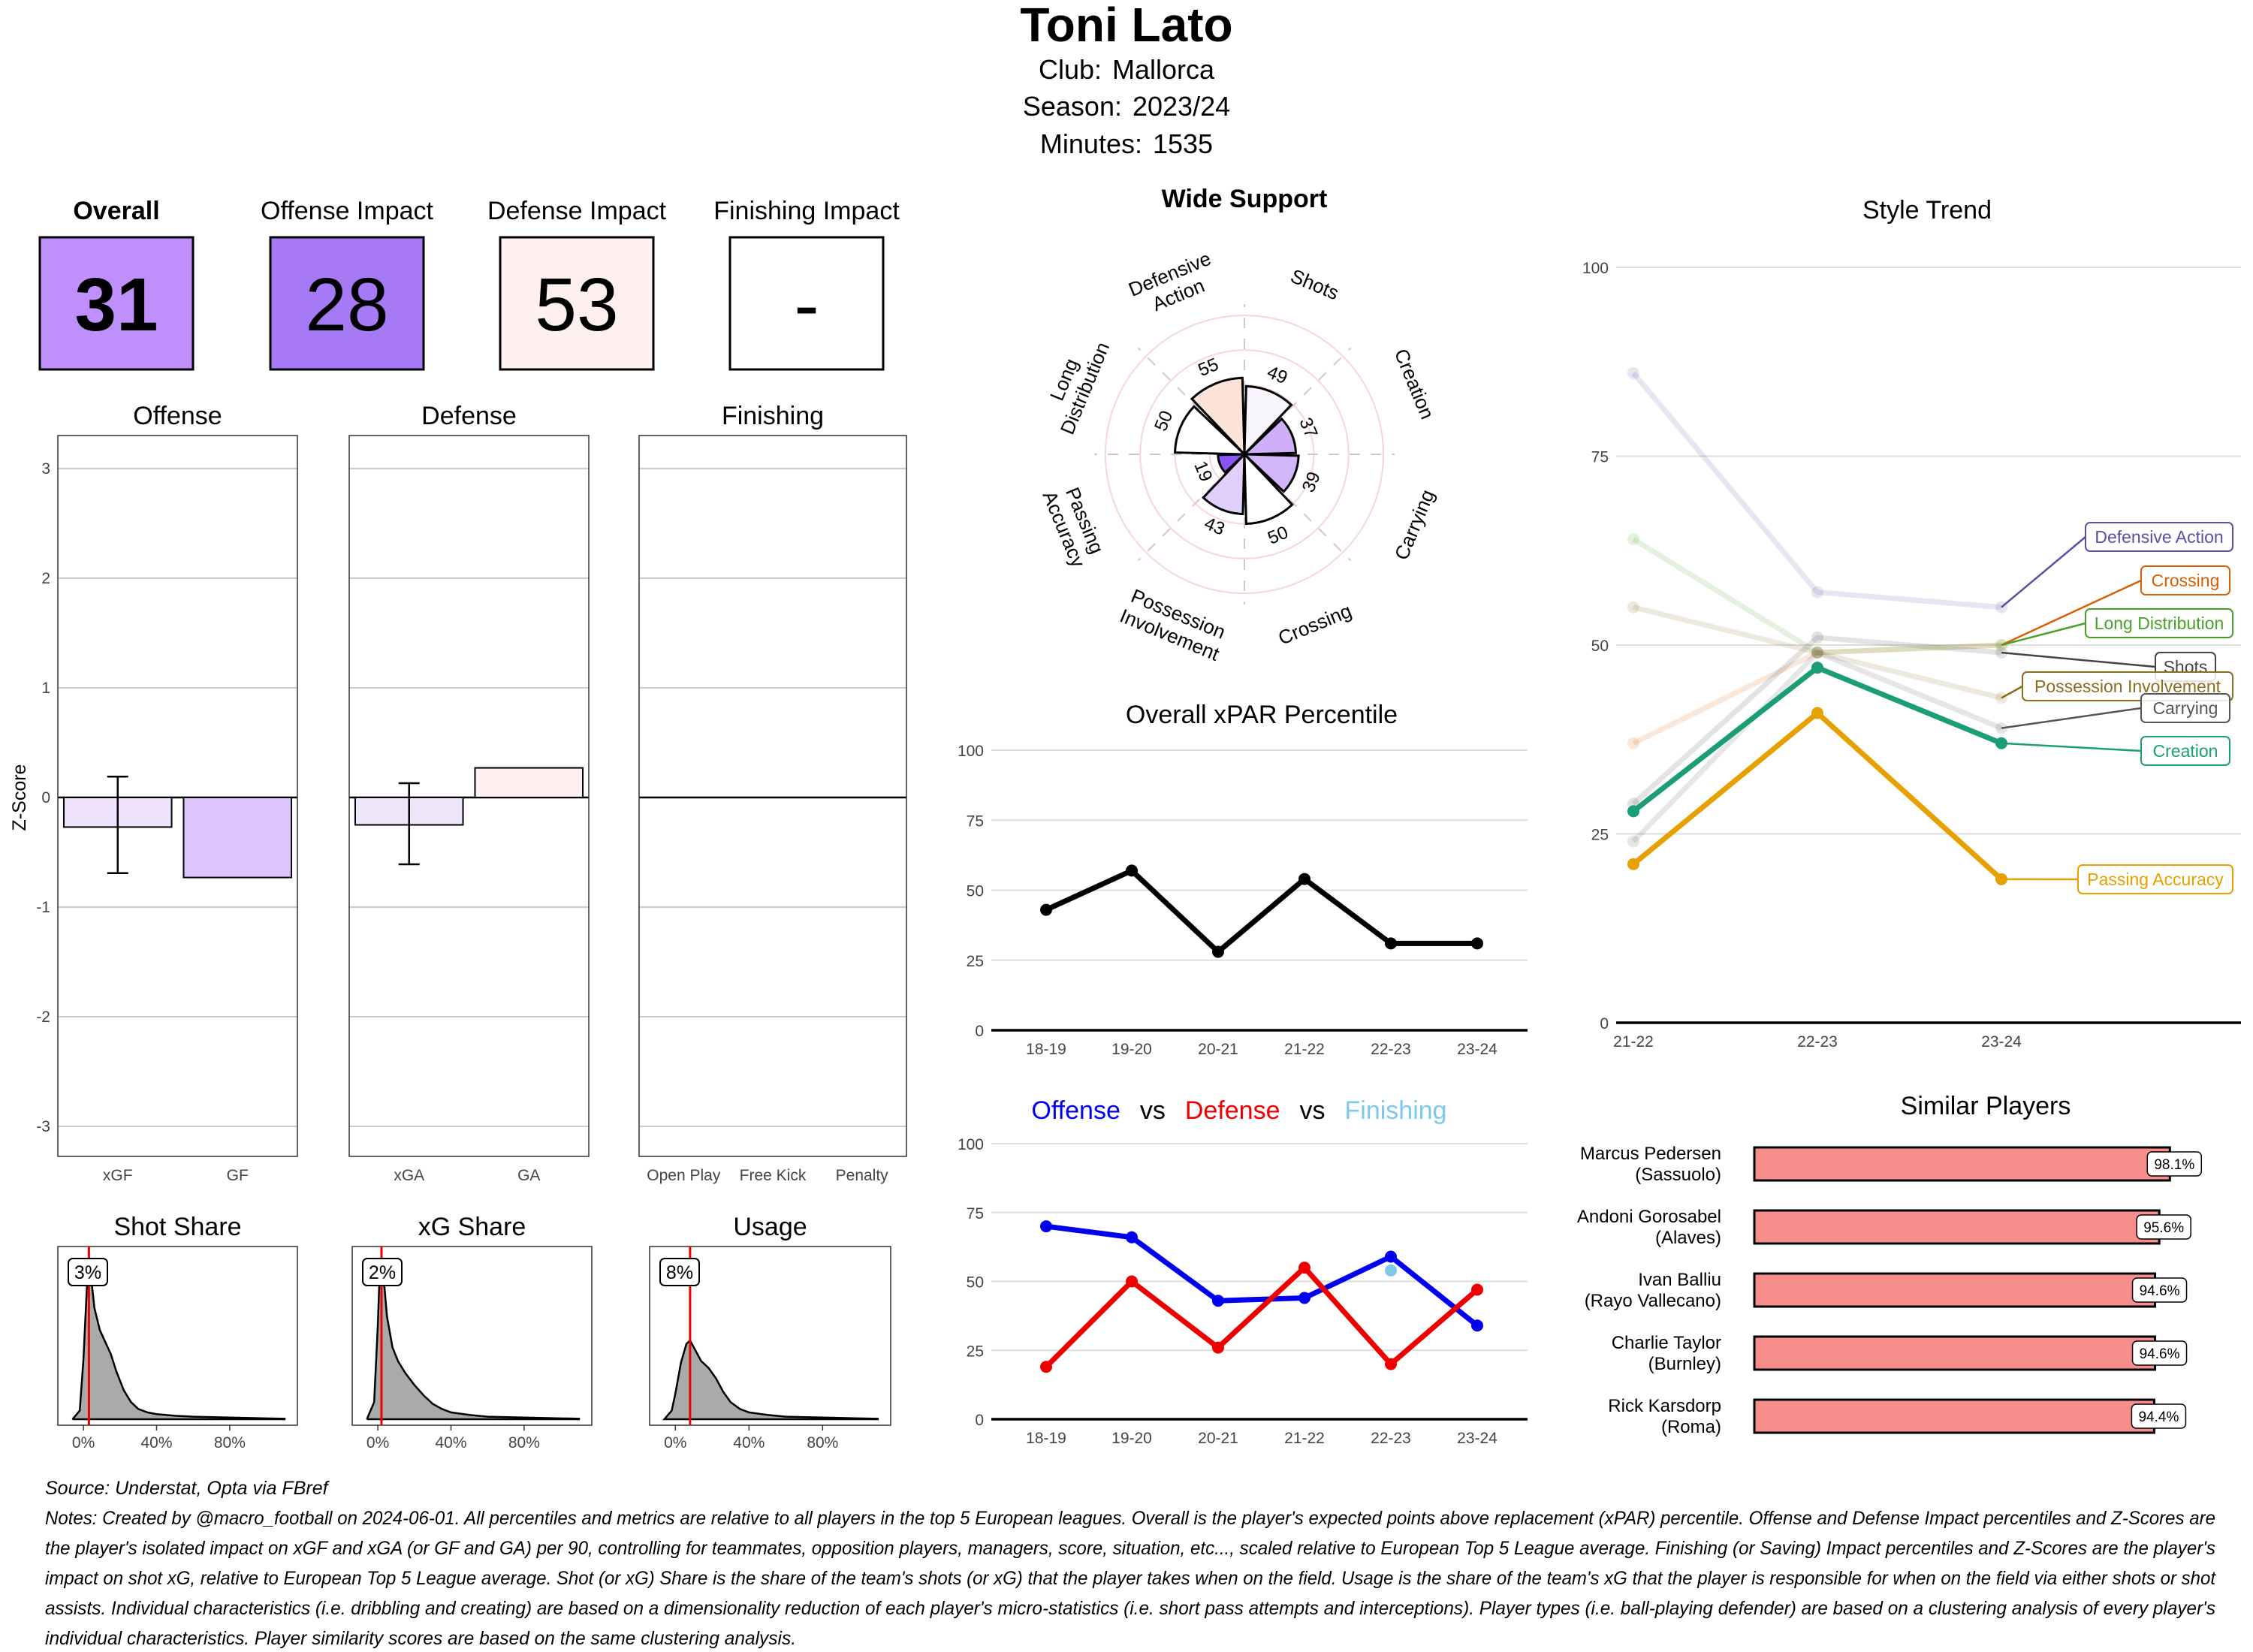  I want to click on y-tick-label: 25, so click(1600, 835).